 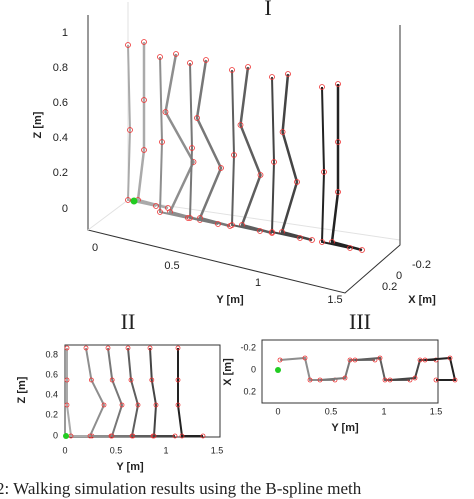 I want to click on panel-iii-box, so click(x=350, y=371).